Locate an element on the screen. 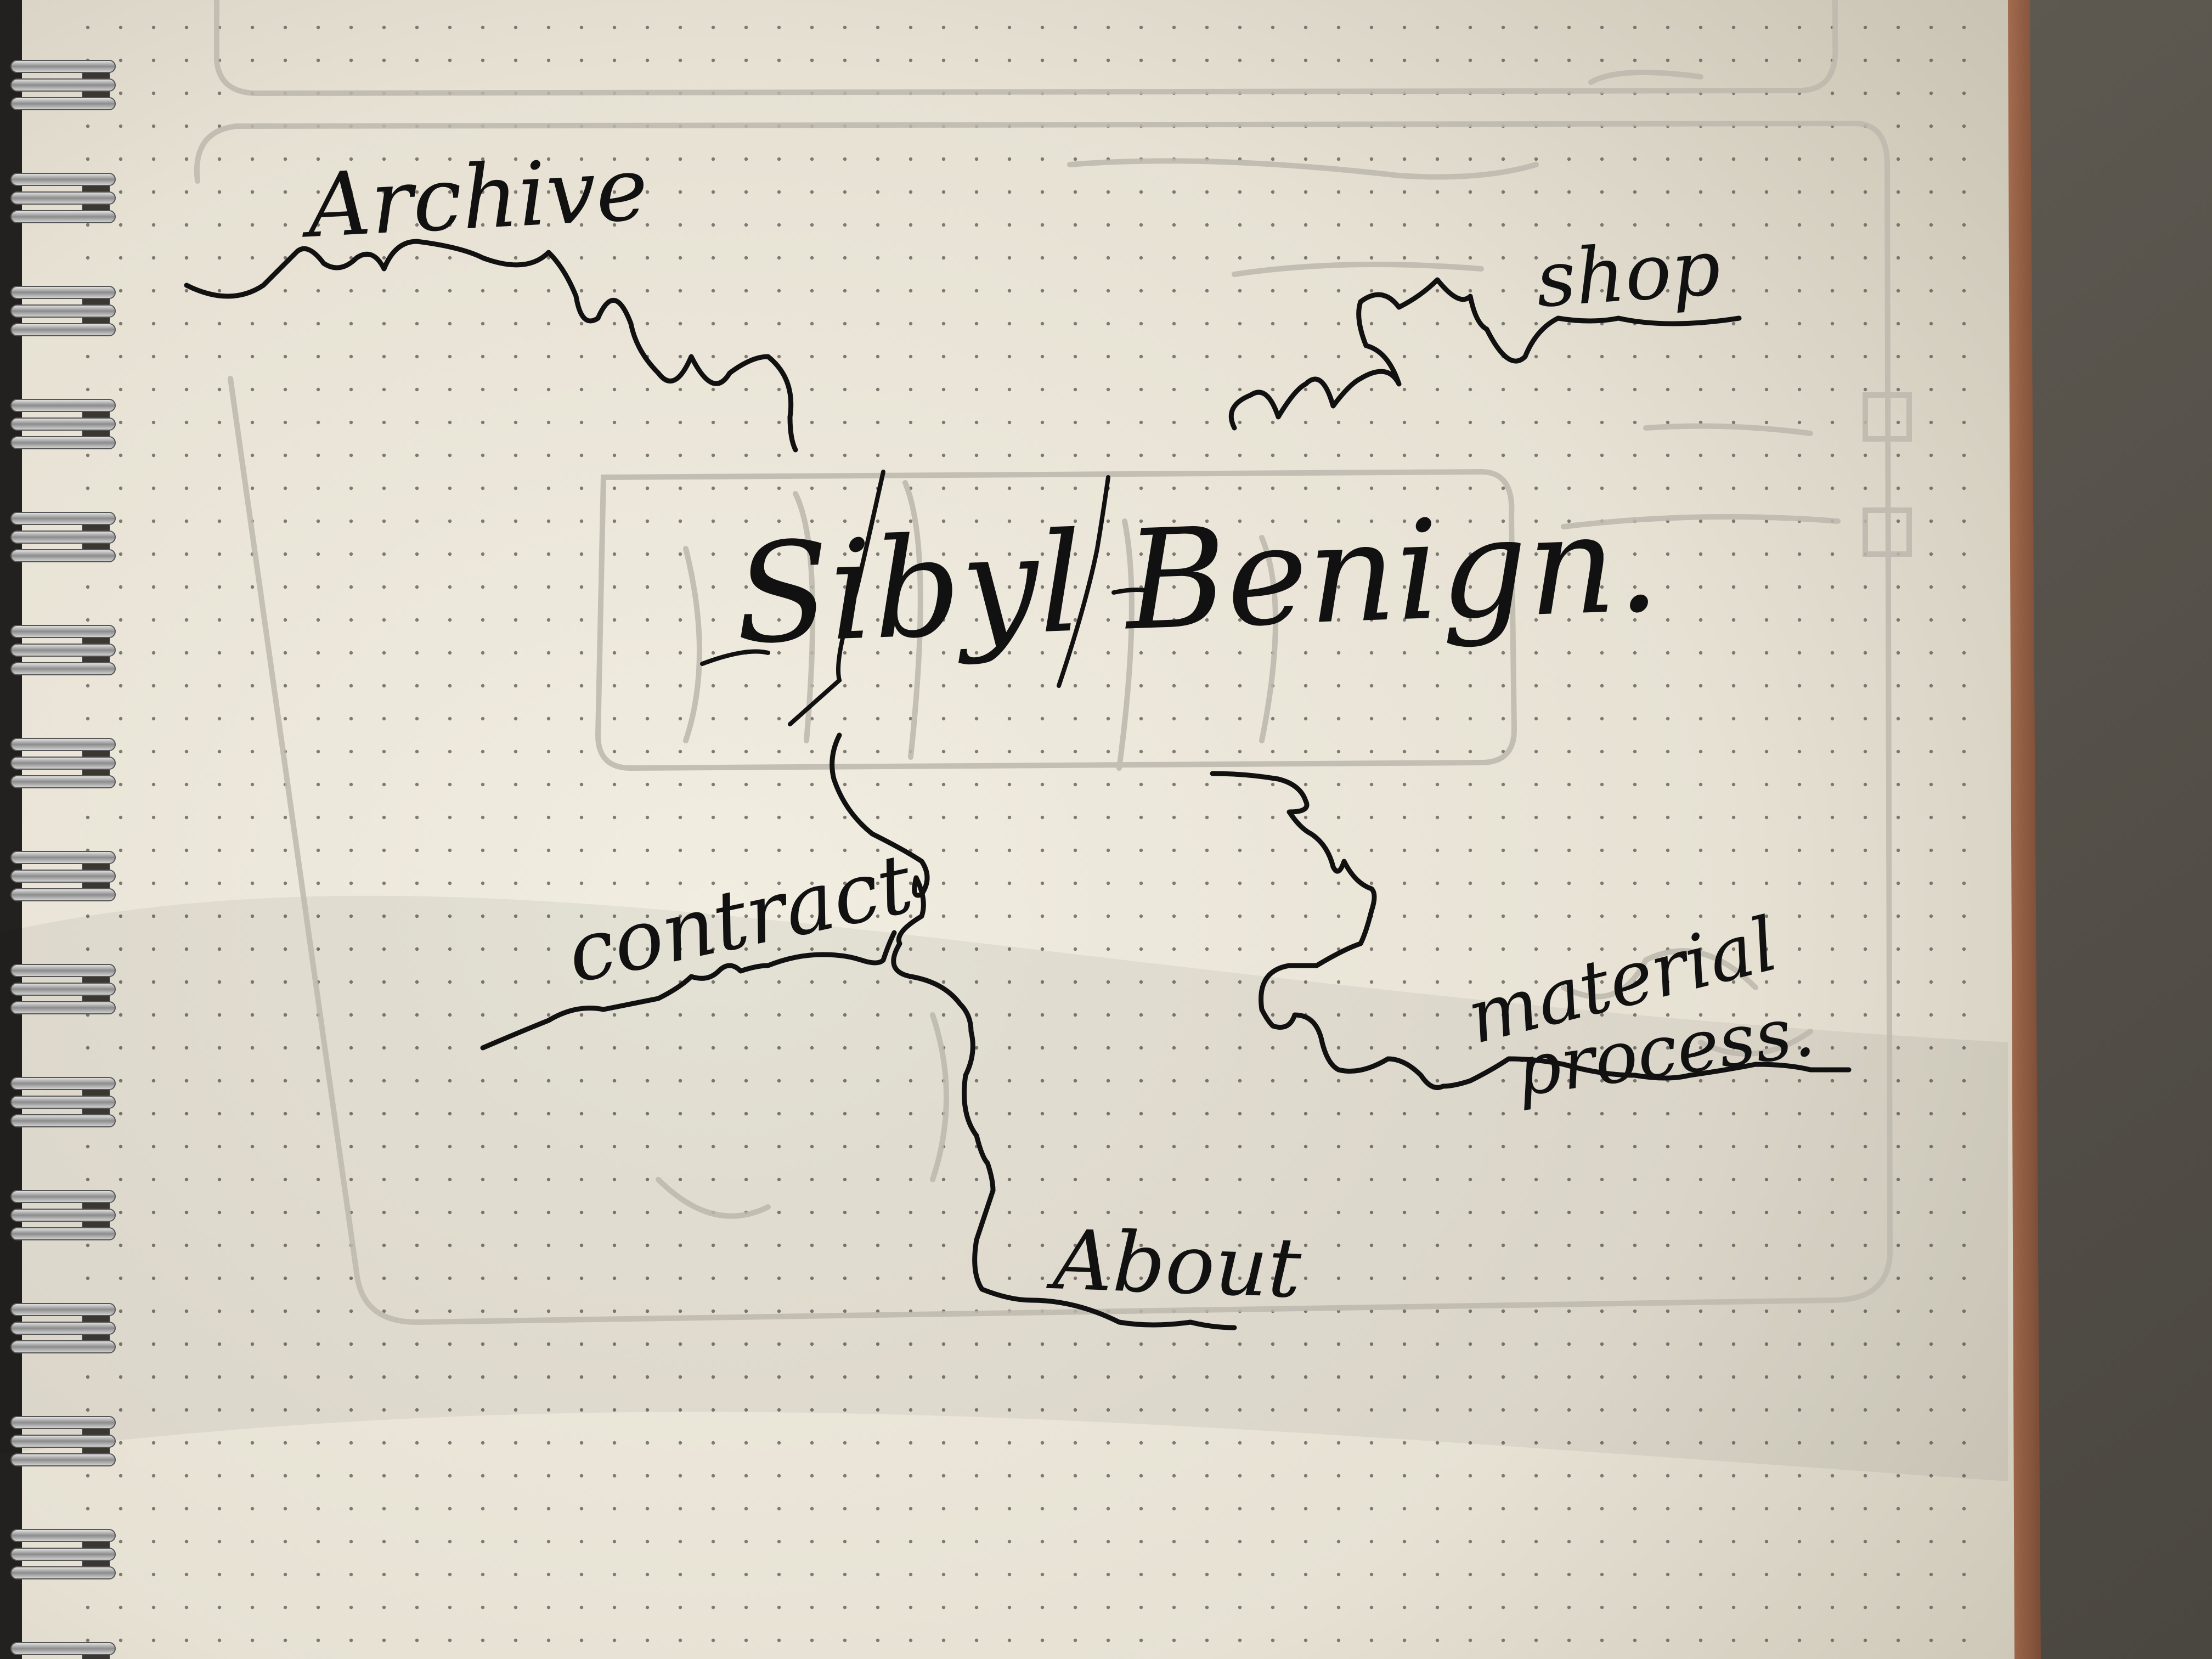 This screenshot has width=2212, height=1659. material-process-line is located at coordinates (1531, 931).